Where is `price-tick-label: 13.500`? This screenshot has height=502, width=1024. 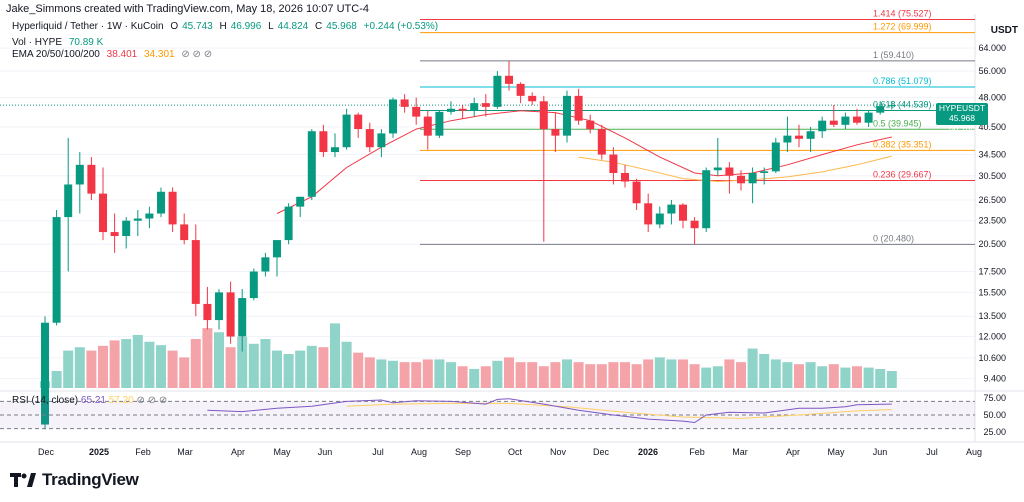 price-tick-label: 13.500 is located at coordinates (992, 316).